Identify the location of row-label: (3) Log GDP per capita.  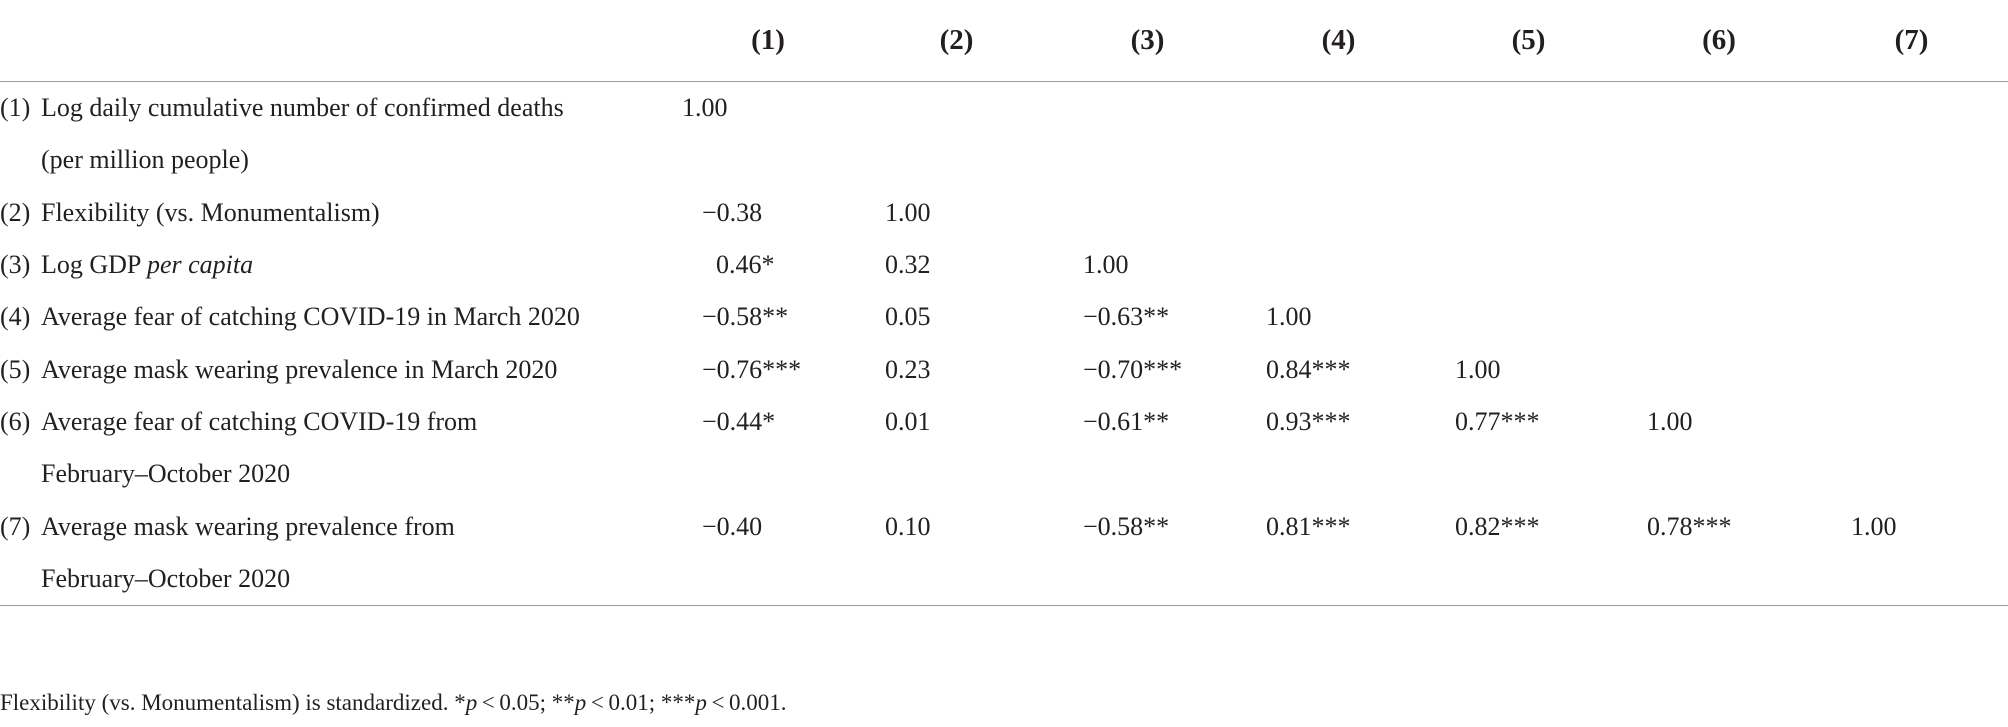
(337, 265).